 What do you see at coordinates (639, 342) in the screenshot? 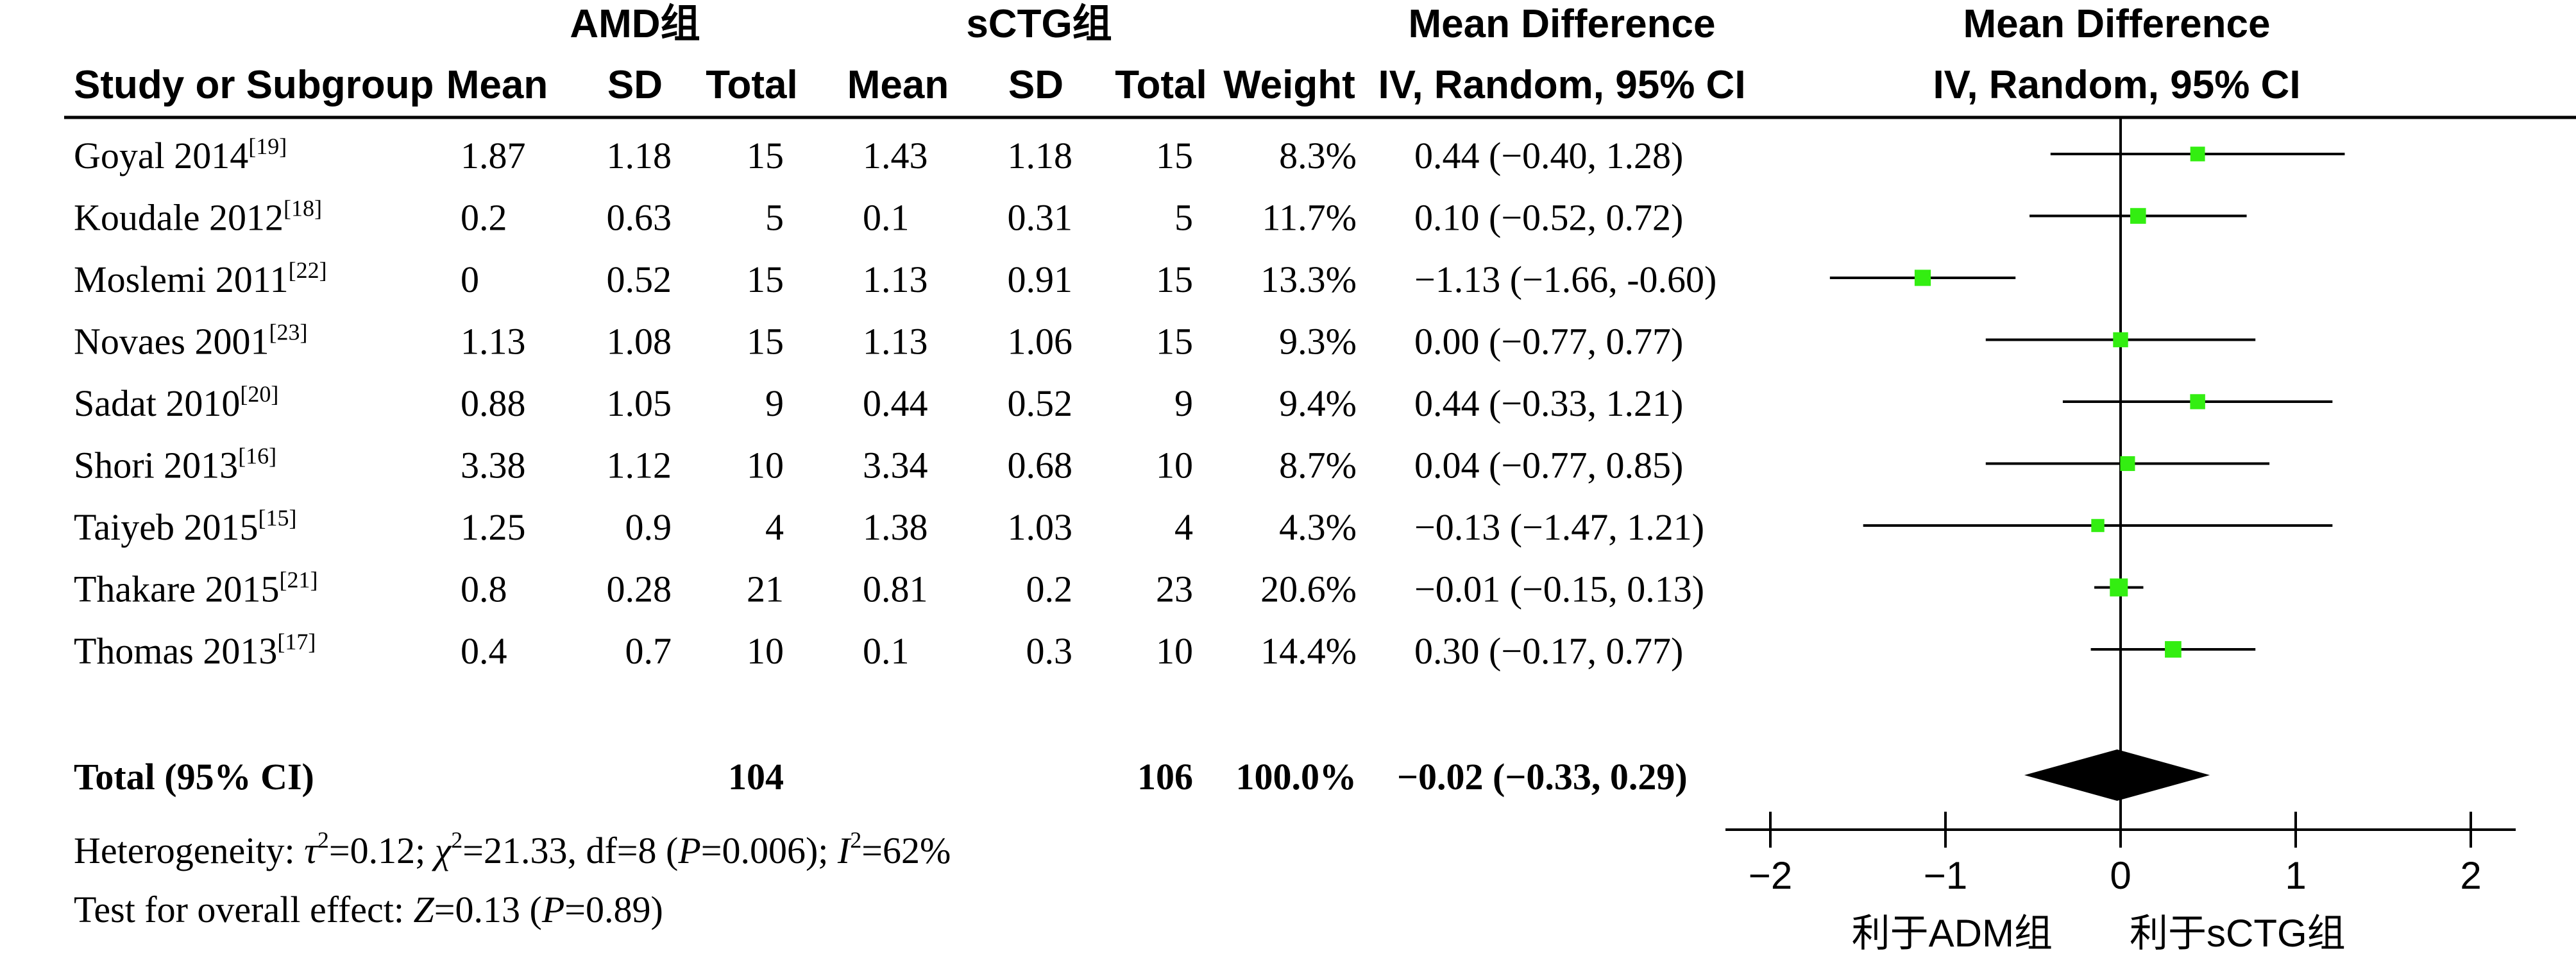
I see `cell-sd1: 1.08` at bounding box center [639, 342].